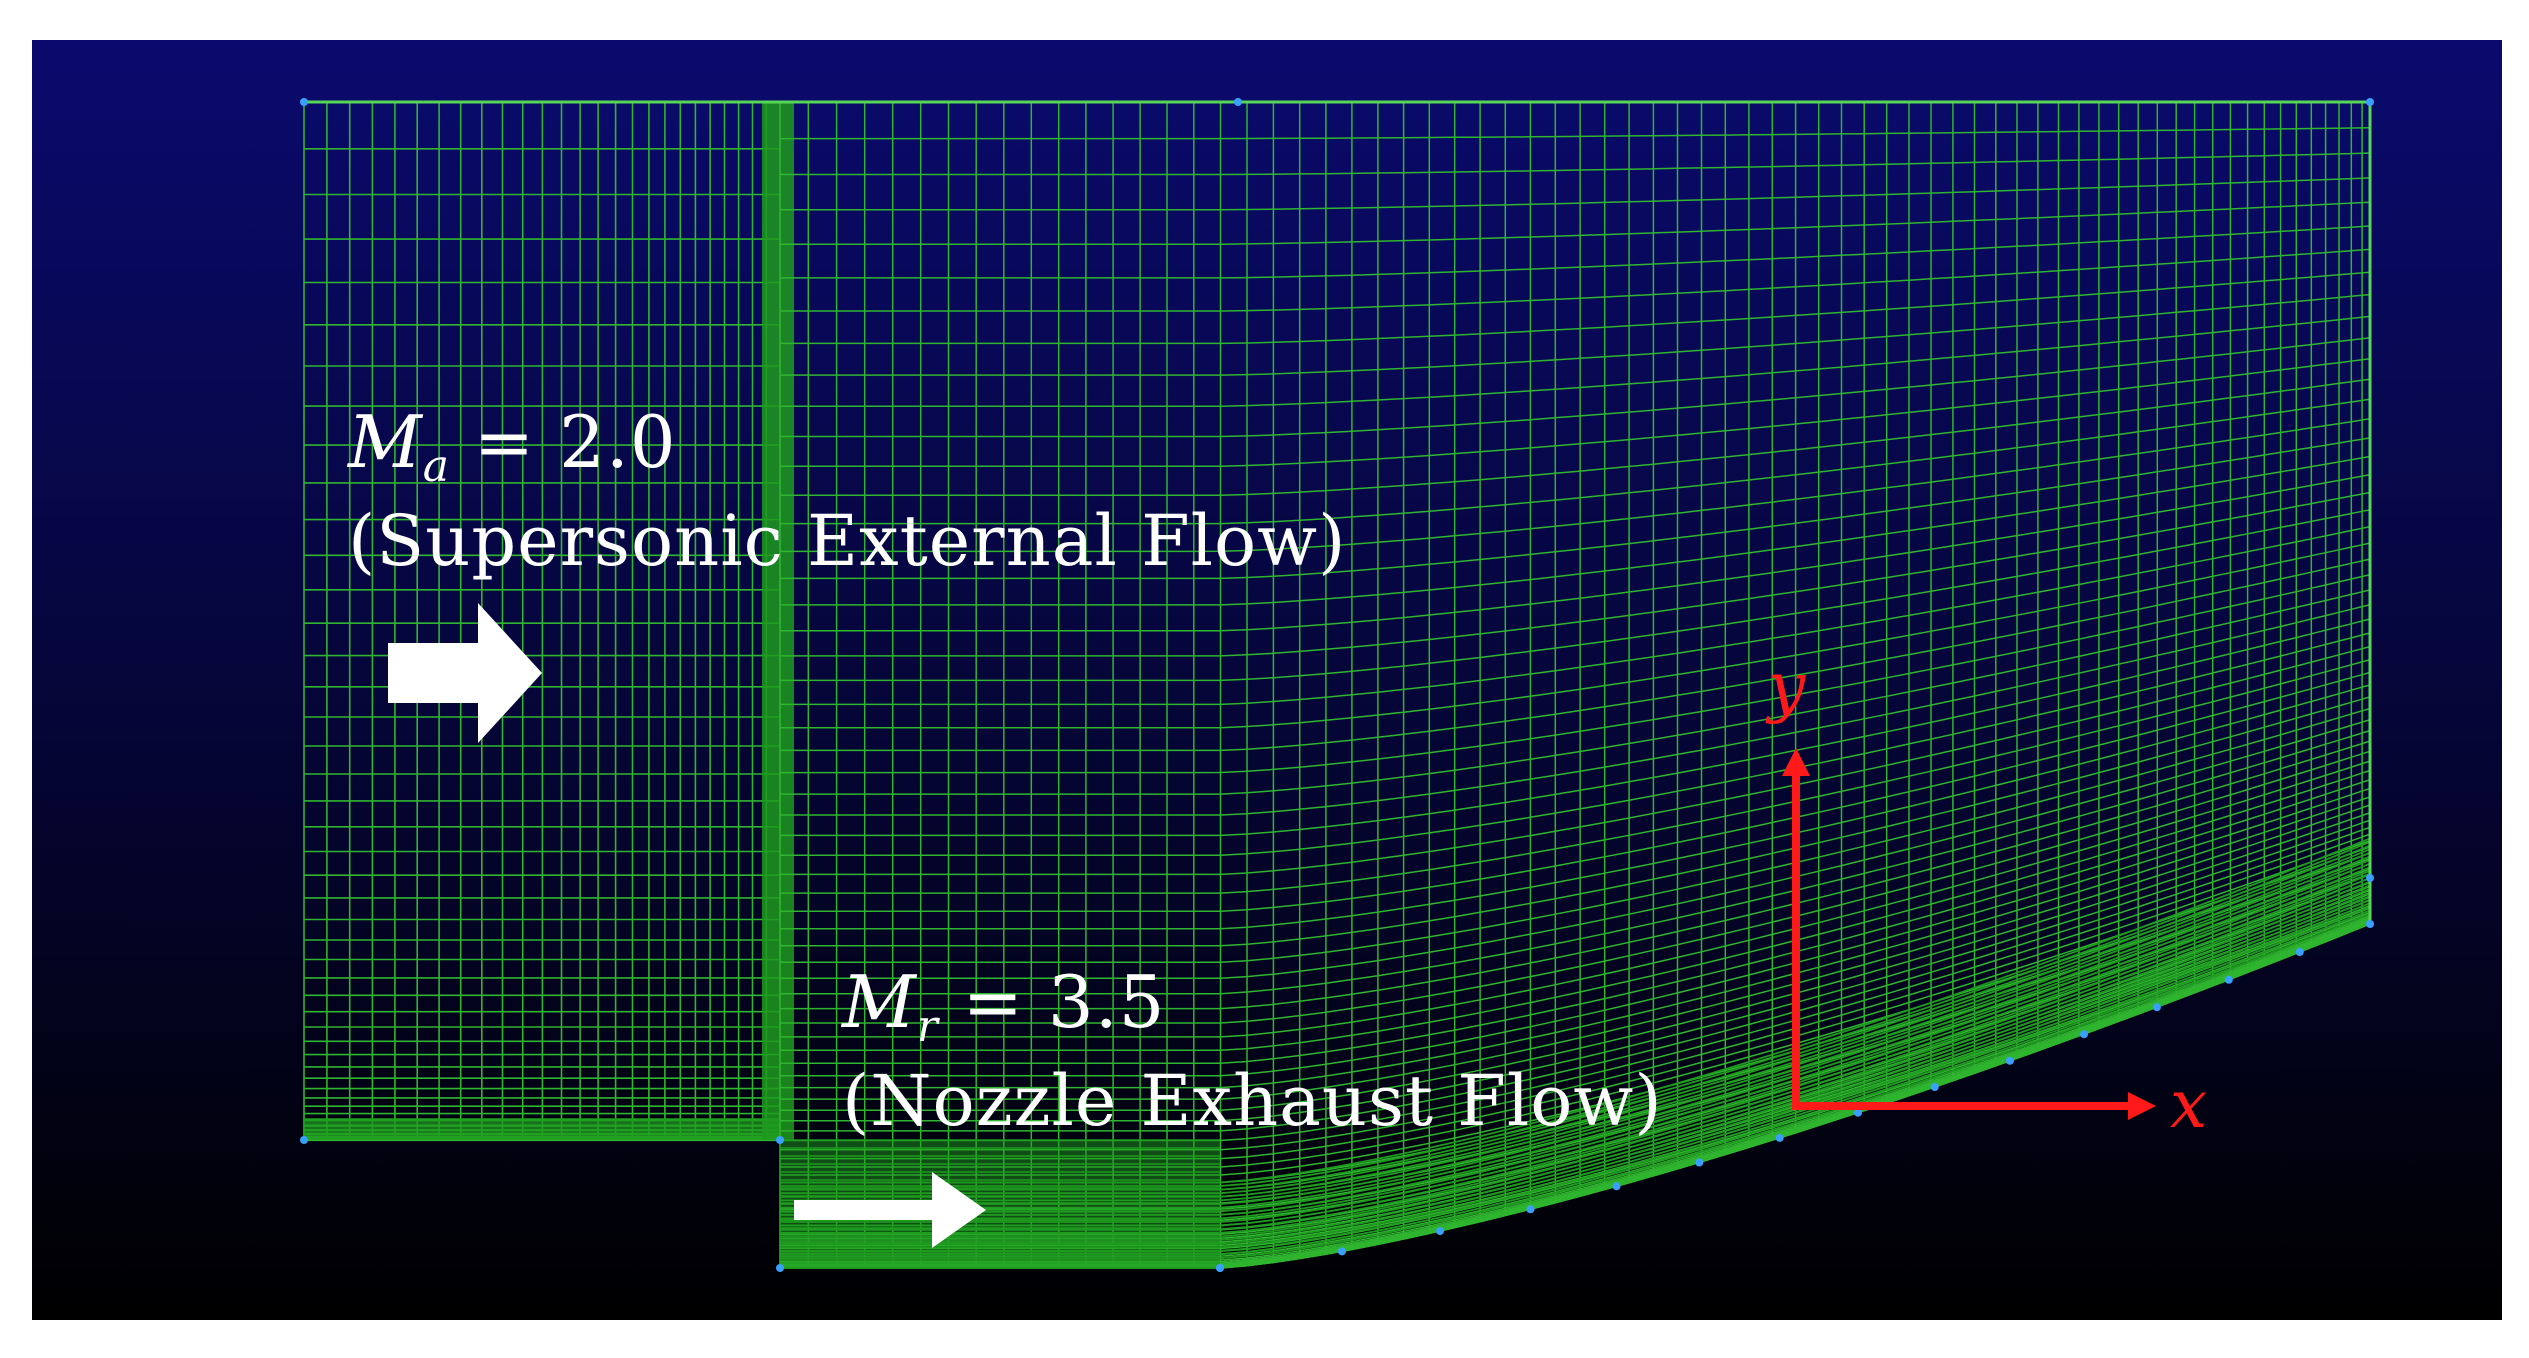 This screenshot has width=2529, height=1358. What do you see at coordinates (2142, 1106) in the screenshot?
I see `x-axis-arrowhead` at bounding box center [2142, 1106].